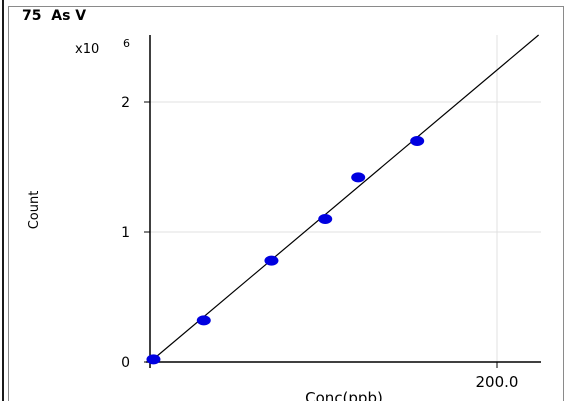 Image resolution: width=568 pixels, height=401 pixels. I want to click on y-tick-label-0: 0, so click(125, 363).